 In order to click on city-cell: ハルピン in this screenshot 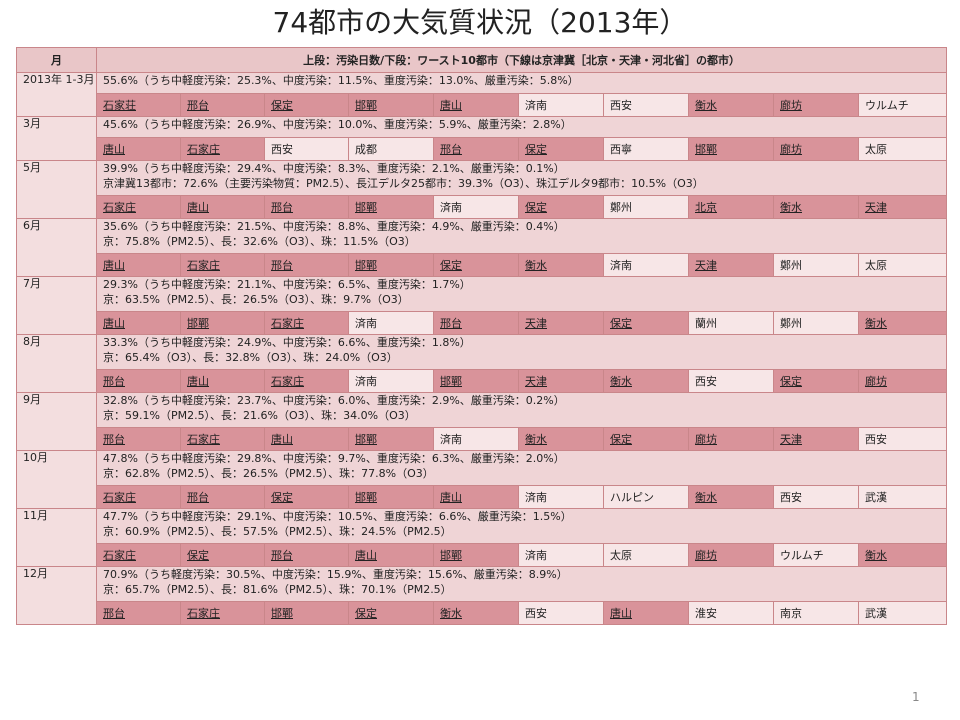, I will do `click(646, 497)`.